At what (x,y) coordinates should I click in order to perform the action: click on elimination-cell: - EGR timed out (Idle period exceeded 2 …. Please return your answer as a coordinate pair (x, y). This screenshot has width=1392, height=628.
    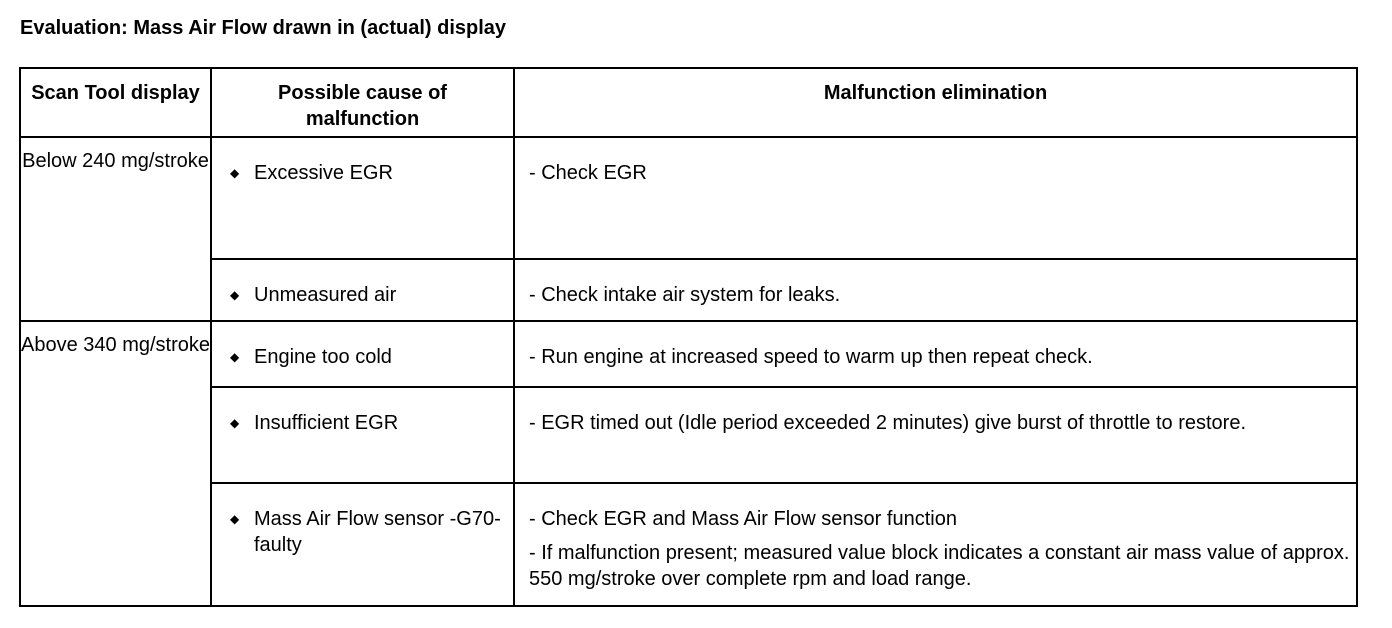
    Looking at the image, I should click on (935, 435).